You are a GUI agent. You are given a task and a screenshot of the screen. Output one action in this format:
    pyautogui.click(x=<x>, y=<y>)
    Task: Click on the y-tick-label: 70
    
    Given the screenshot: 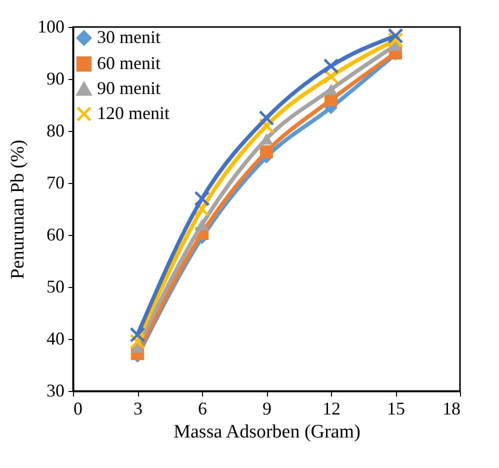 What is the action you would take?
    pyautogui.click(x=55, y=182)
    